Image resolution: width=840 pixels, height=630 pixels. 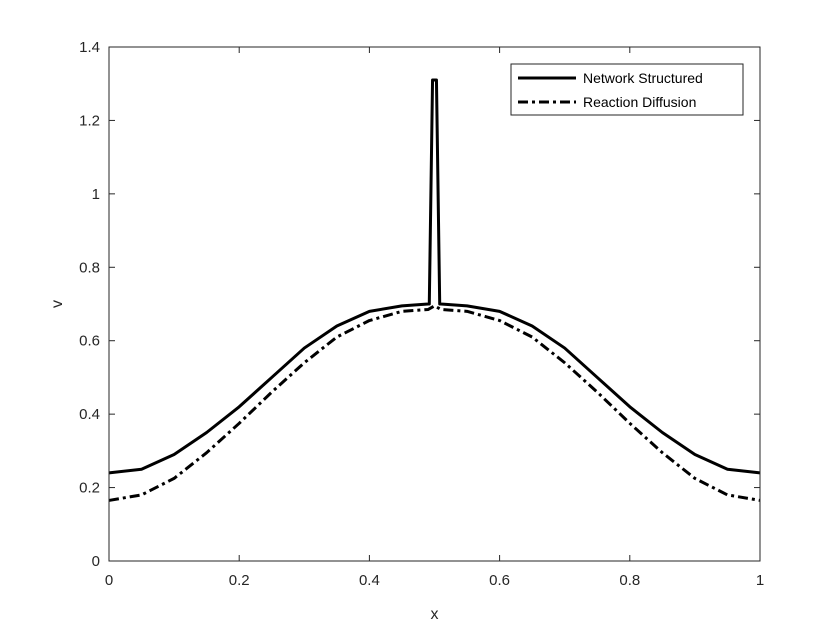 I want to click on x-tick-label: 0.2, so click(x=239, y=580).